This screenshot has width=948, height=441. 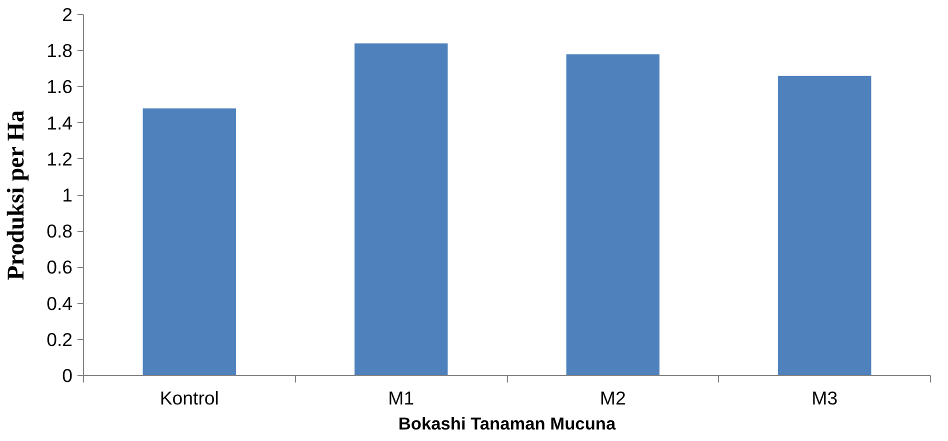 What do you see at coordinates (59, 303) in the screenshot?
I see `y-tick-label: 0.4` at bounding box center [59, 303].